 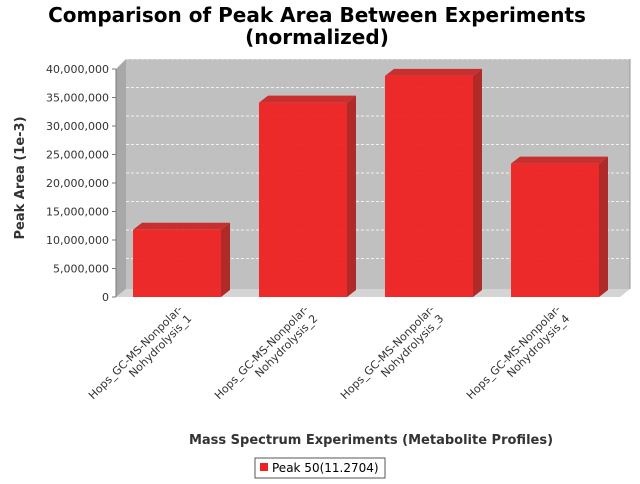 What do you see at coordinates (77, 240) in the screenshot?
I see `y-tick-label: 10,000,000` at bounding box center [77, 240].